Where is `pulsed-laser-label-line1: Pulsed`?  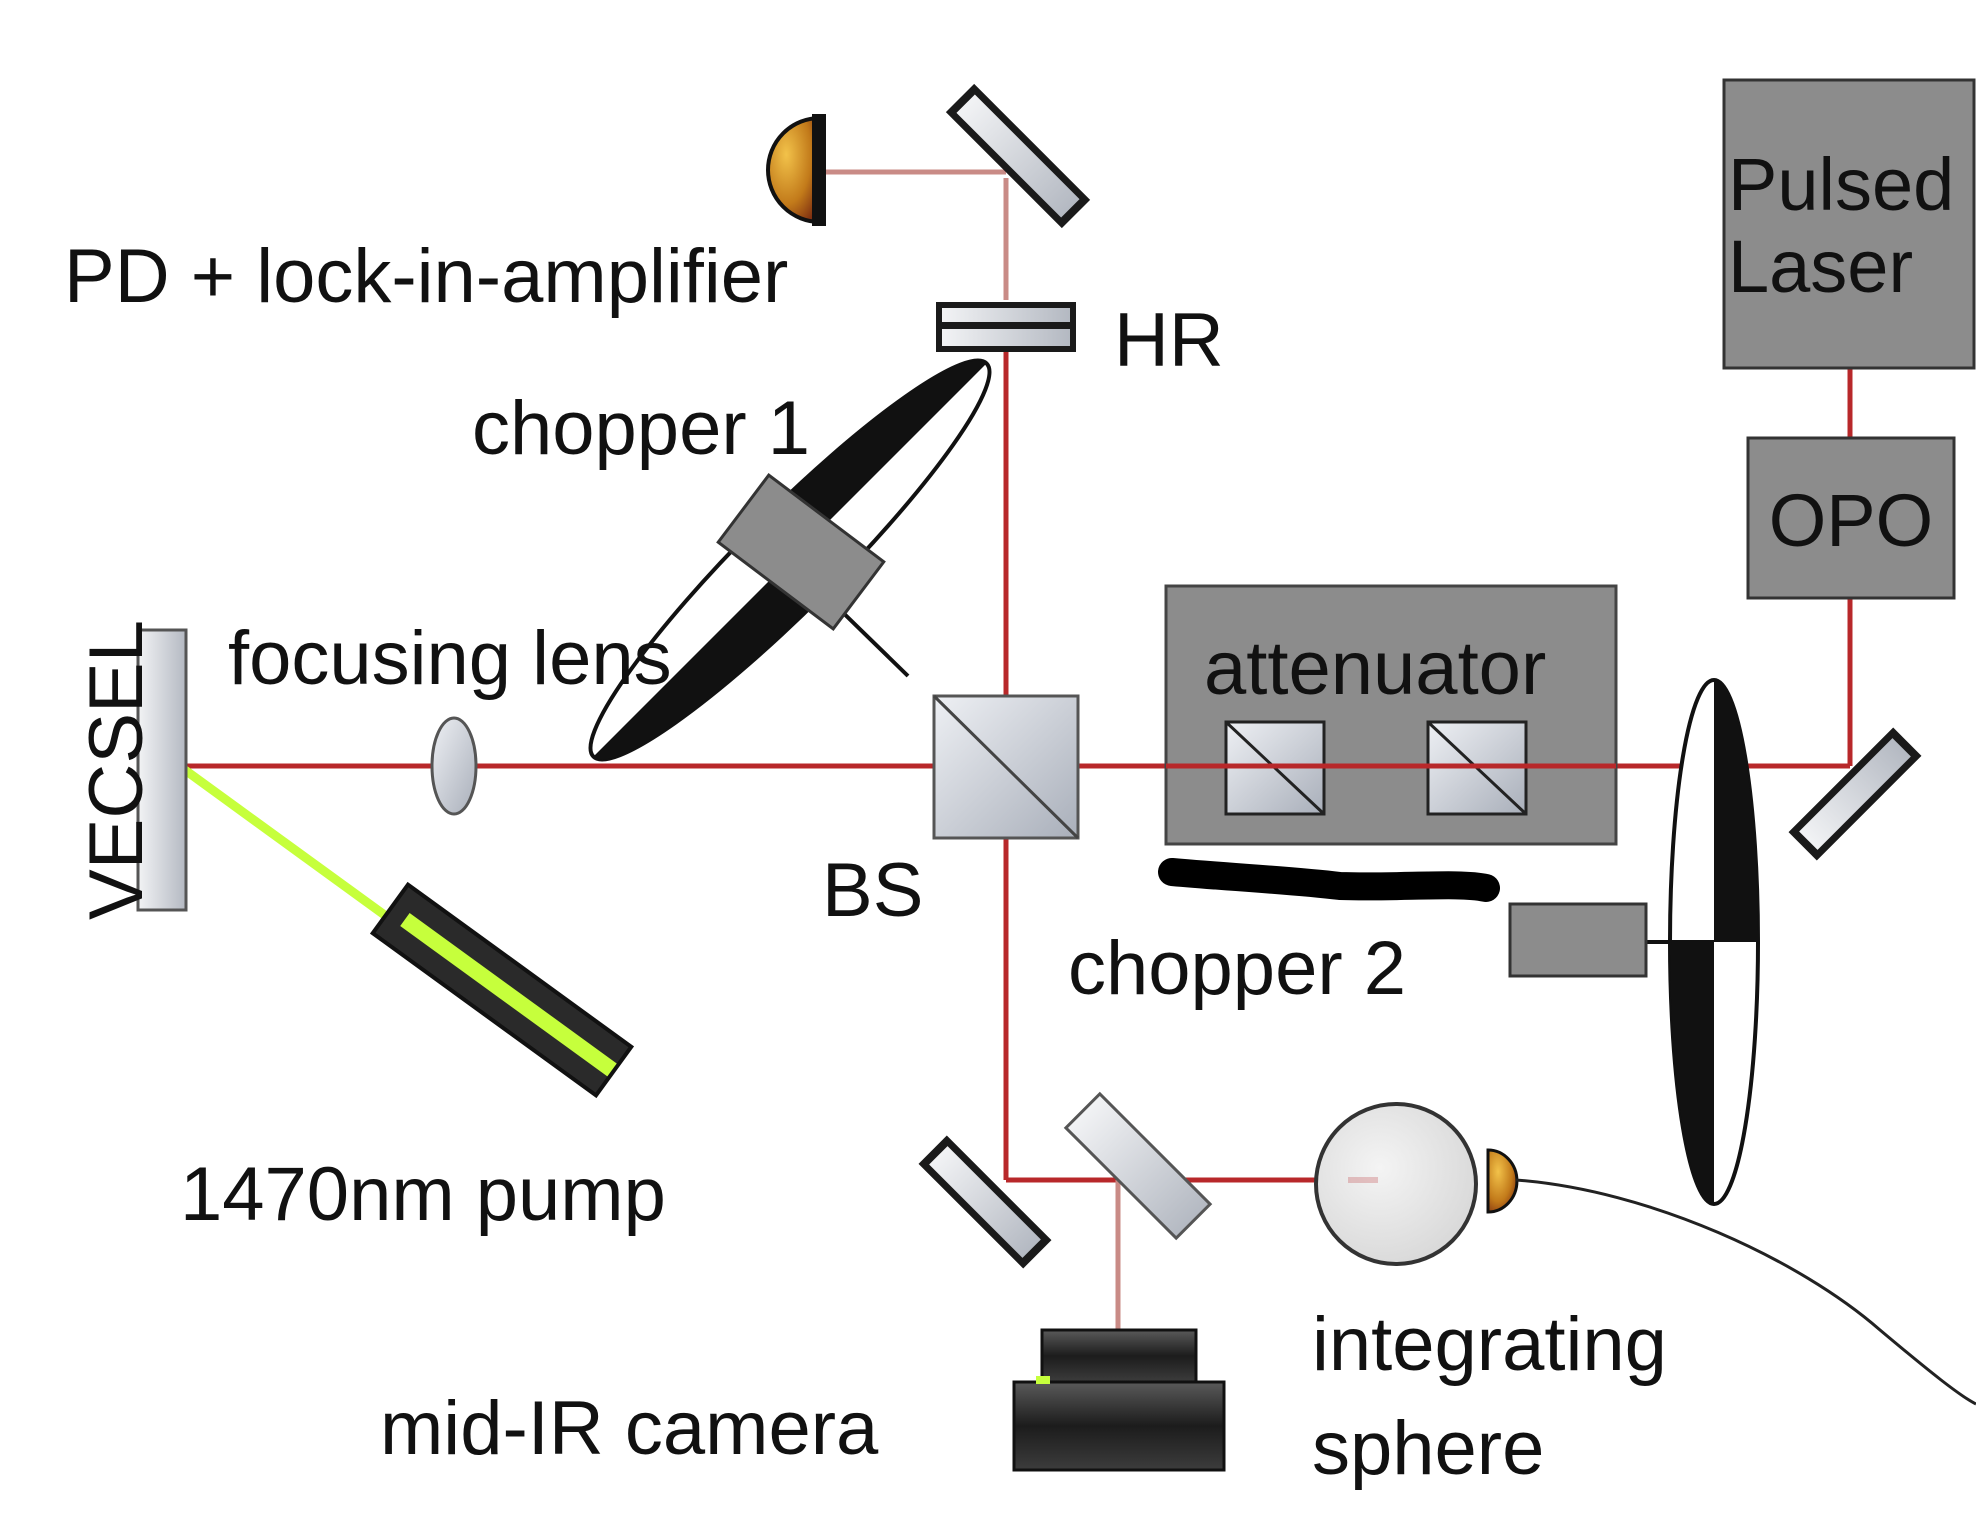
pulsed-laser-label-line1: Pulsed is located at coordinates (1841, 184).